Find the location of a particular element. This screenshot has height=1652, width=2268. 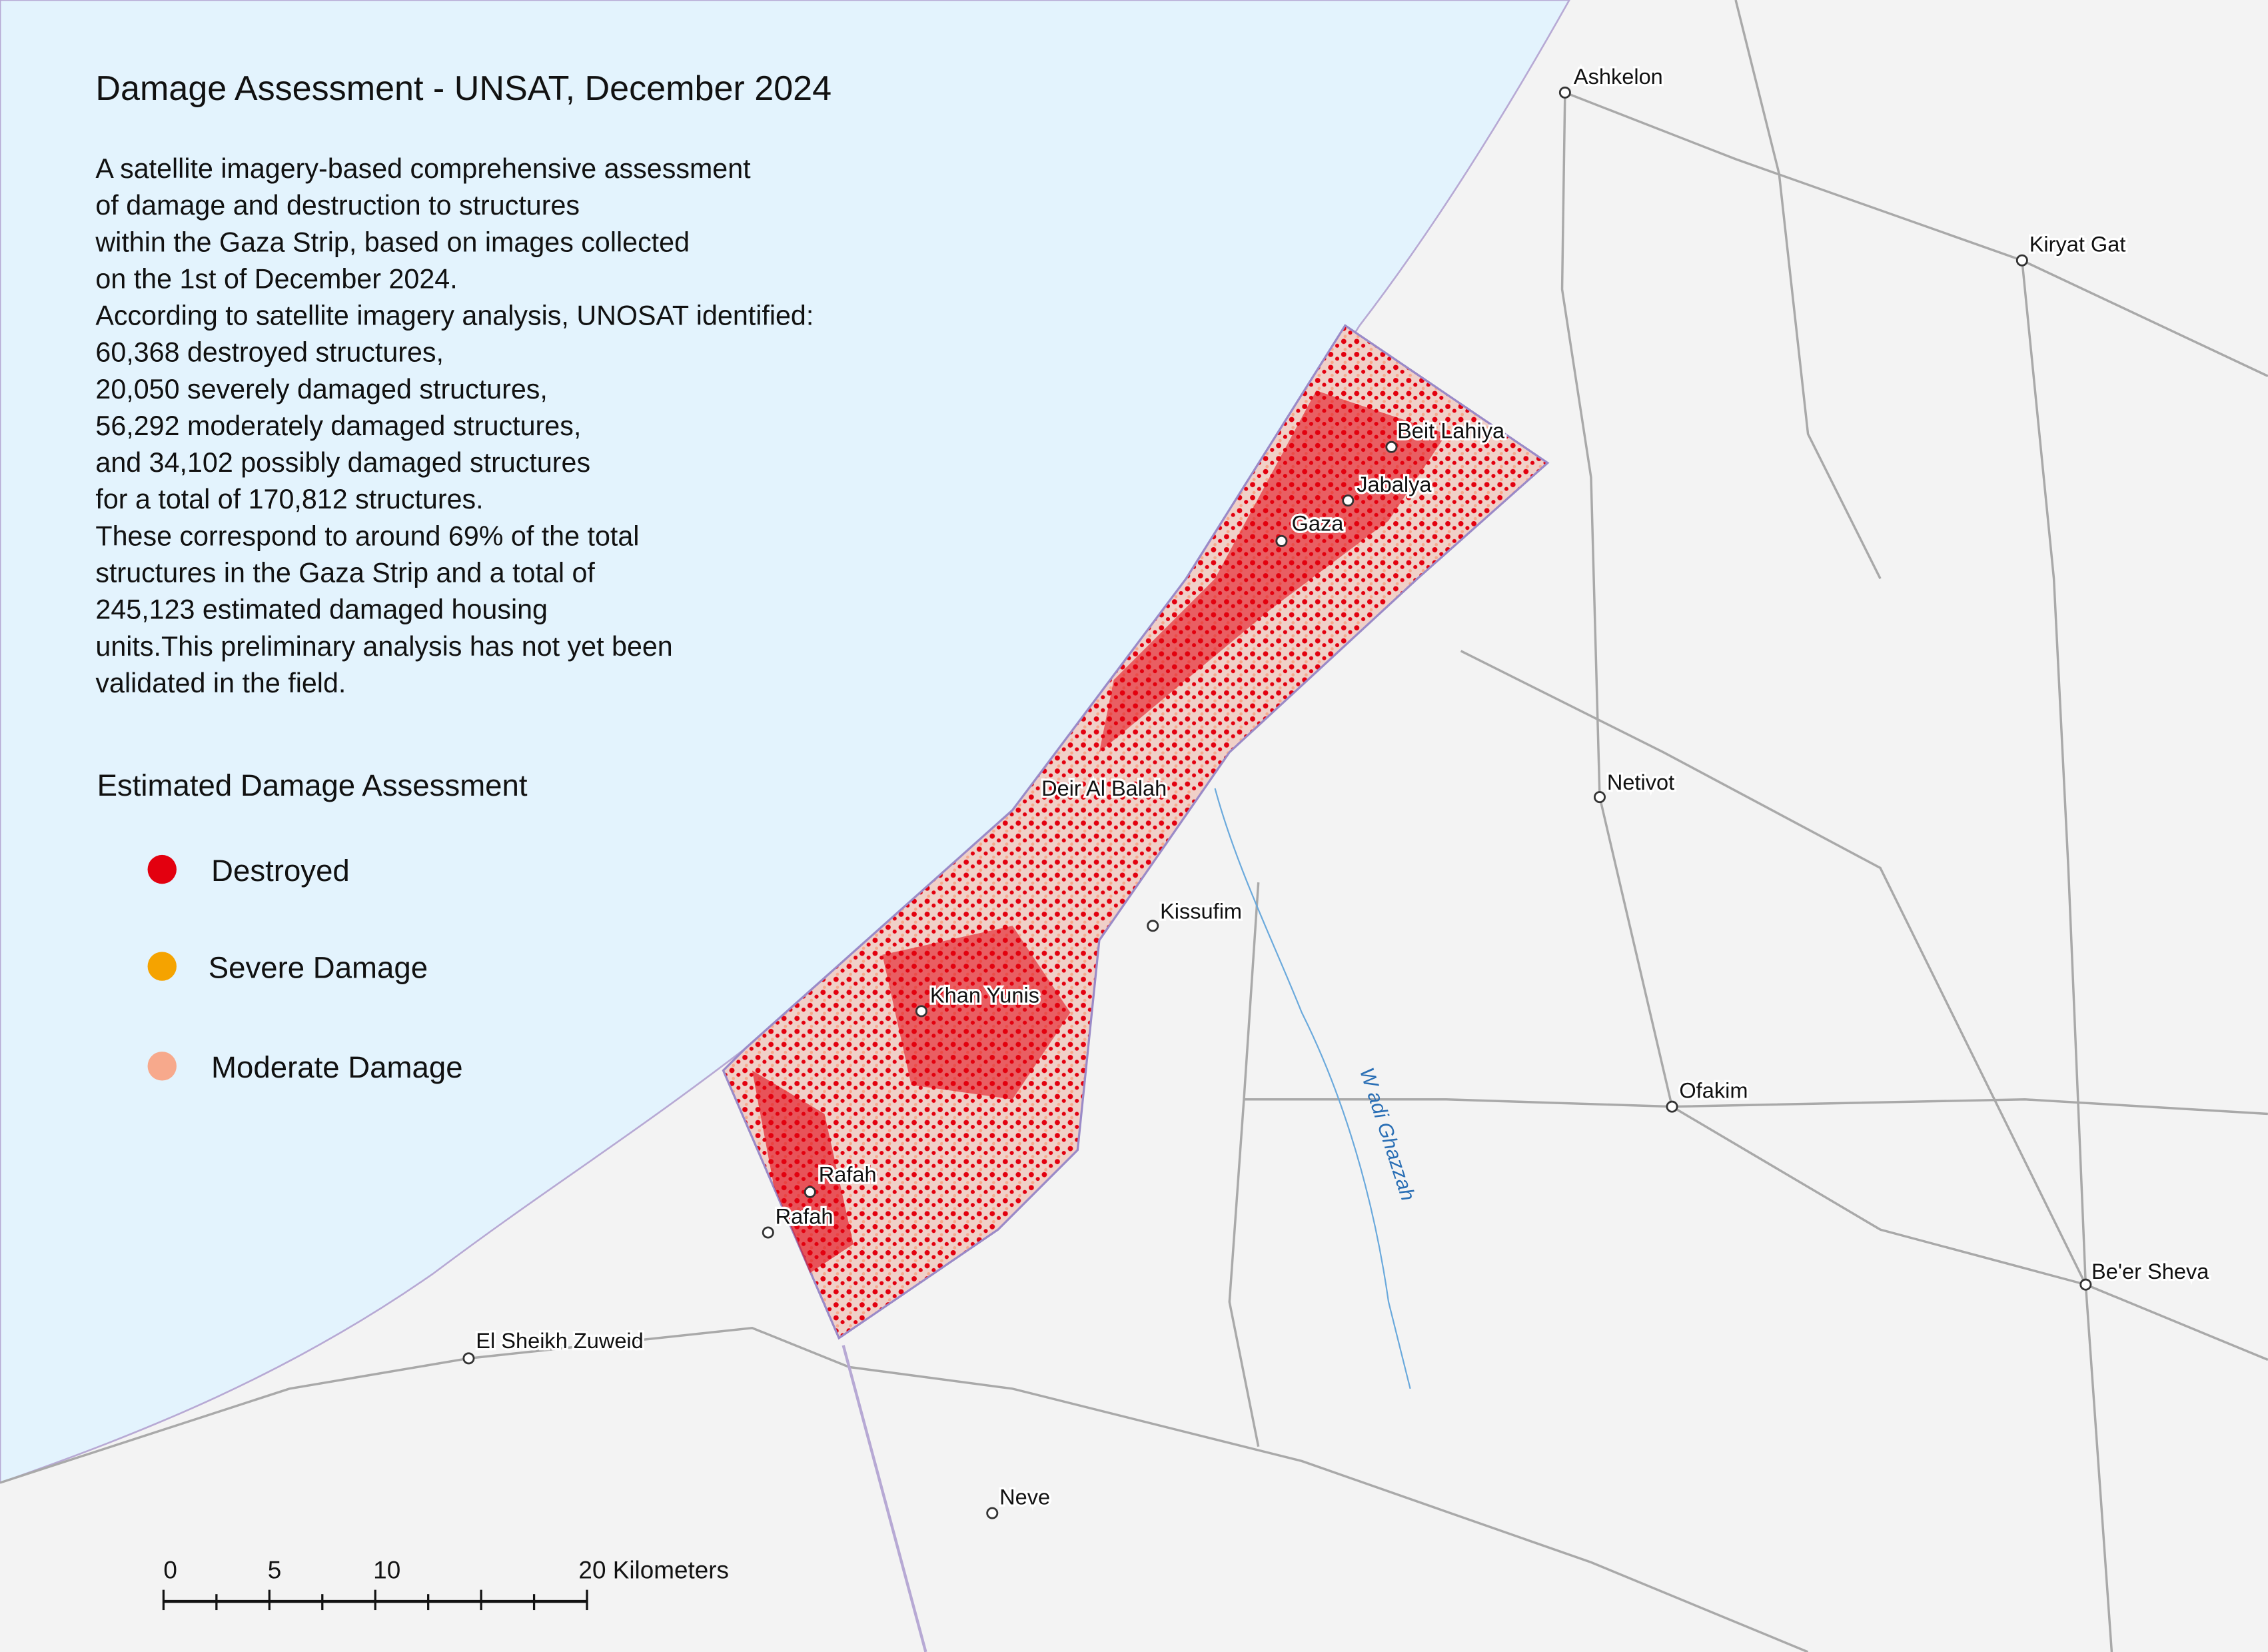

description-line: 20,050 severely damaged structures, is located at coordinates (321, 389).